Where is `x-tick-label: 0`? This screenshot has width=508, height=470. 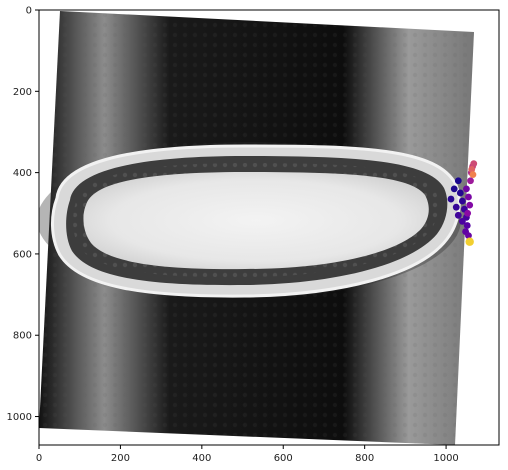
x-tick-label: 0 is located at coordinates (39, 458).